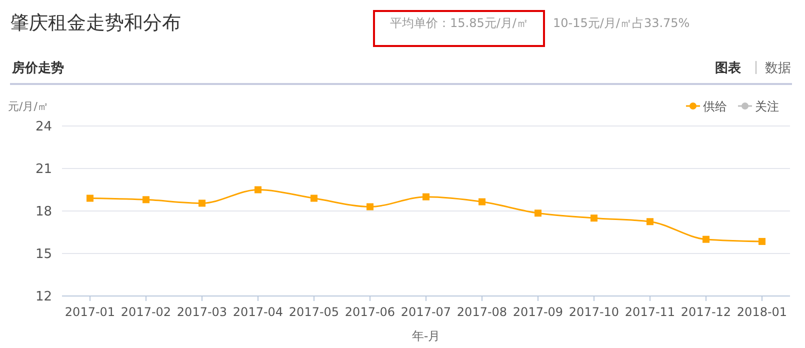  What do you see at coordinates (482, 312) in the screenshot?
I see `x-tick-label: 2017-08` at bounding box center [482, 312].